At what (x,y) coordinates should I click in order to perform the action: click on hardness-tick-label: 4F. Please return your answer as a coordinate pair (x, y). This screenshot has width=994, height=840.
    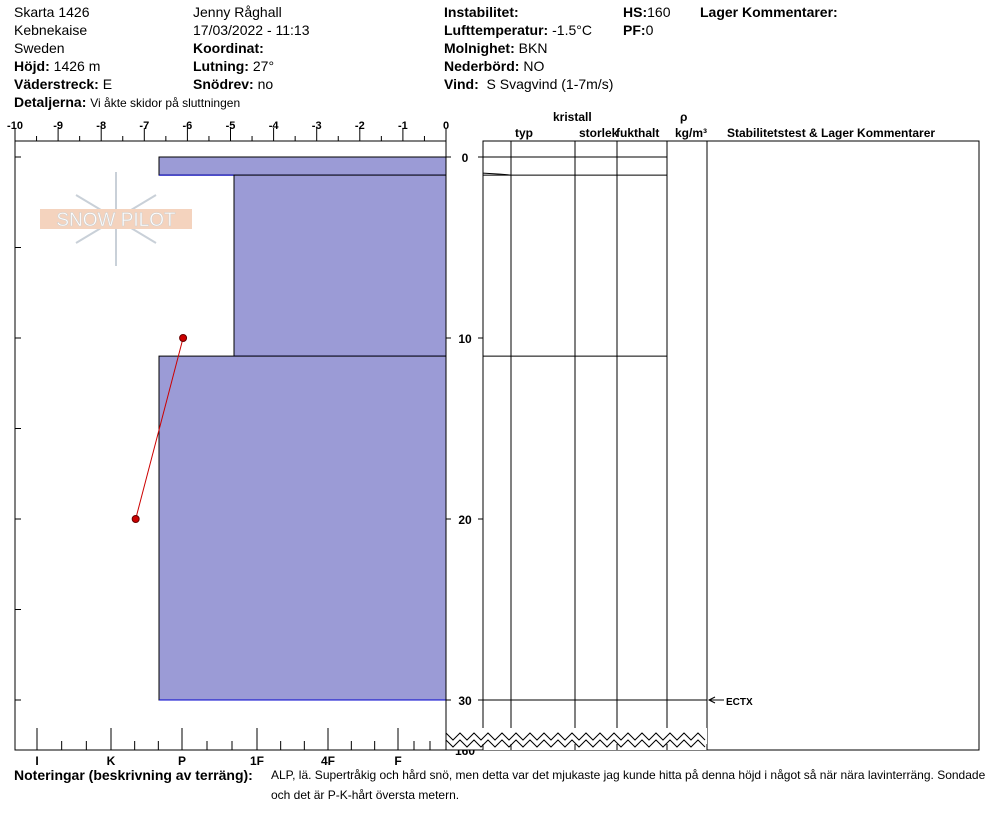
    Looking at the image, I should click on (328, 761).